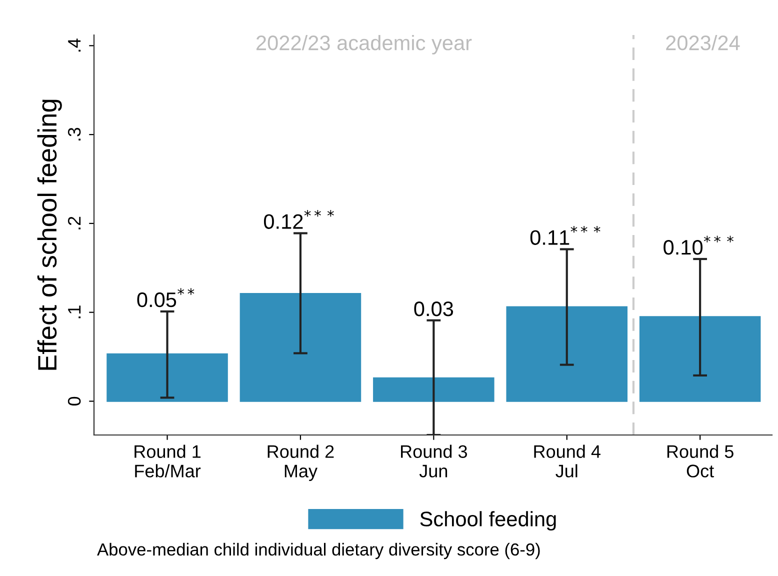  I want to click on x-tick-label: Round 2 May, so click(301, 462).